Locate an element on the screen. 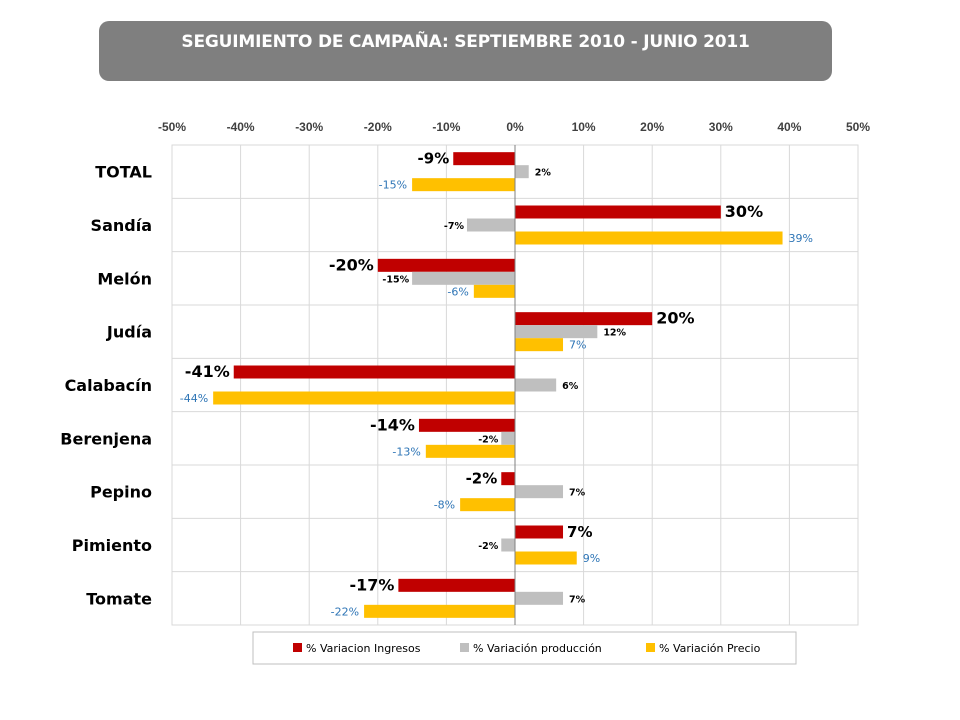 The image size is (960, 720). data-label-ingresos: -17% is located at coordinates (371, 584).